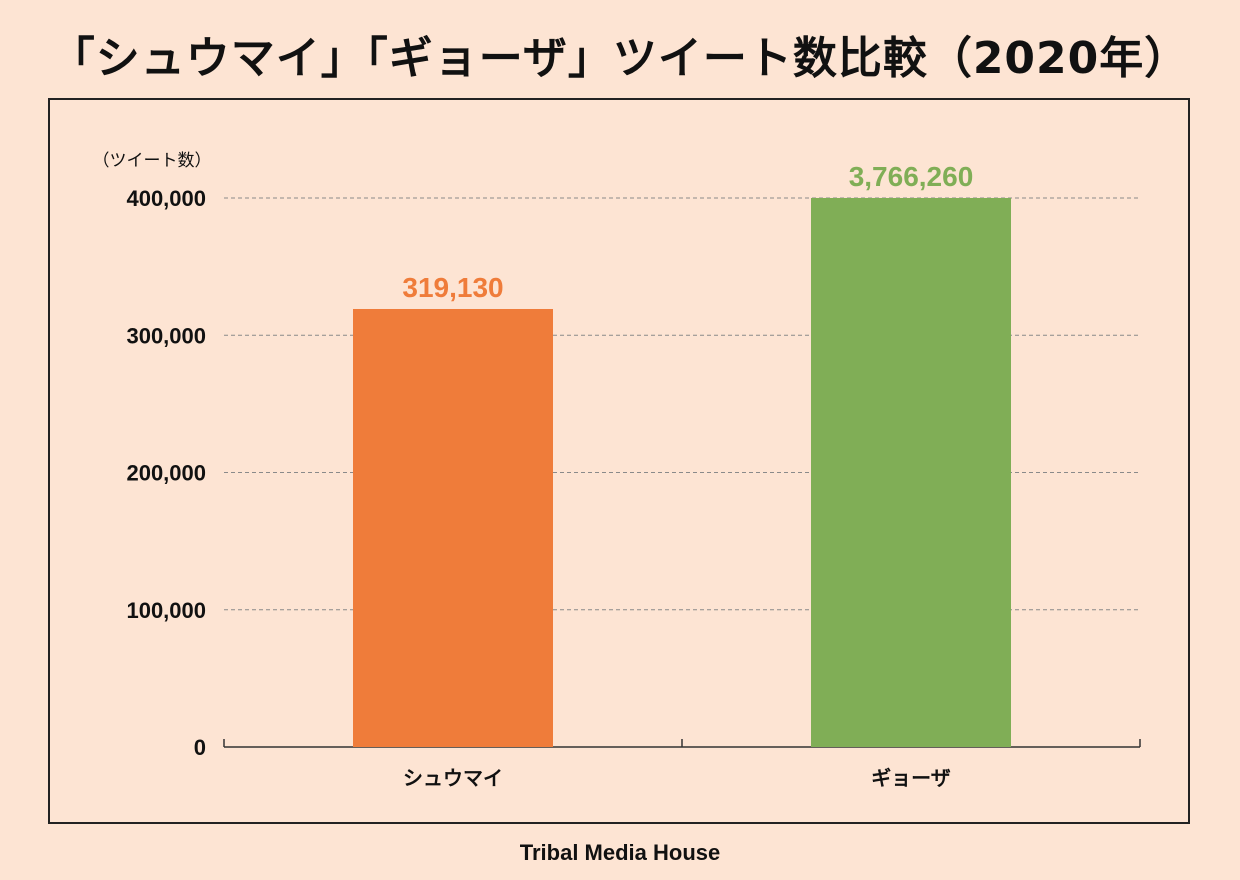  What do you see at coordinates (166, 335) in the screenshot?
I see `y-tick-label: 300,000` at bounding box center [166, 335].